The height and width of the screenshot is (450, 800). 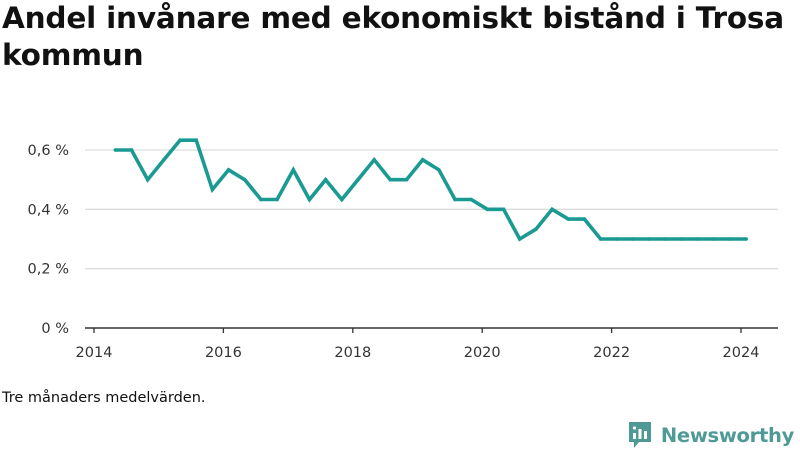 I want to click on x-tick-label: 2022, so click(x=611, y=353).